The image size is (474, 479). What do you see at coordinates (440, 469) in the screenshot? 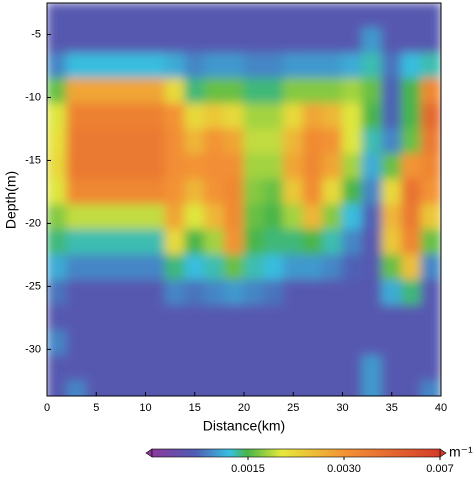
I see `colorbar-tick-label: 0.007` at bounding box center [440, 469].